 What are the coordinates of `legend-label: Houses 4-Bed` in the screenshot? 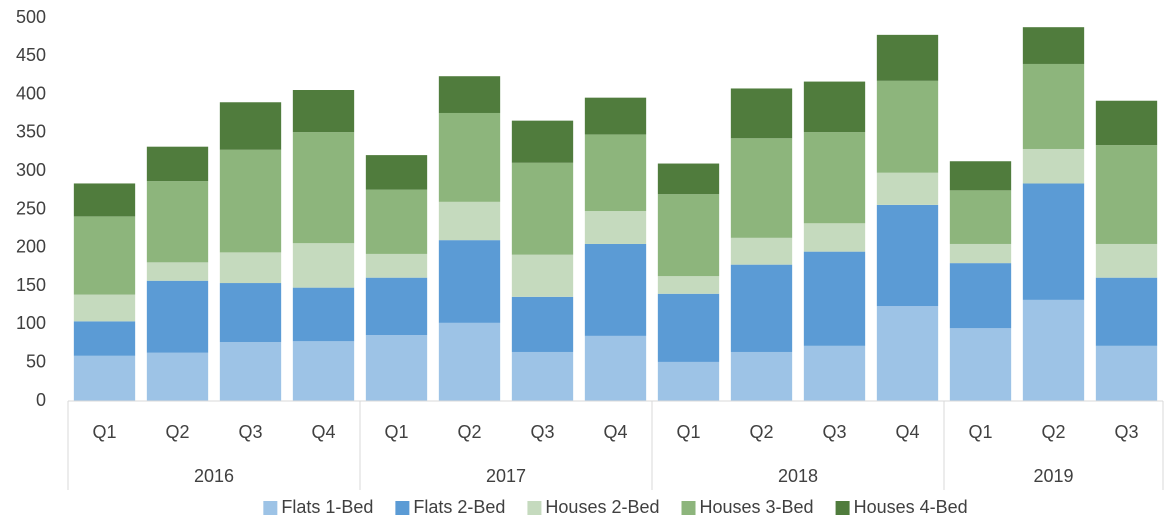 It's located at (911, 507).